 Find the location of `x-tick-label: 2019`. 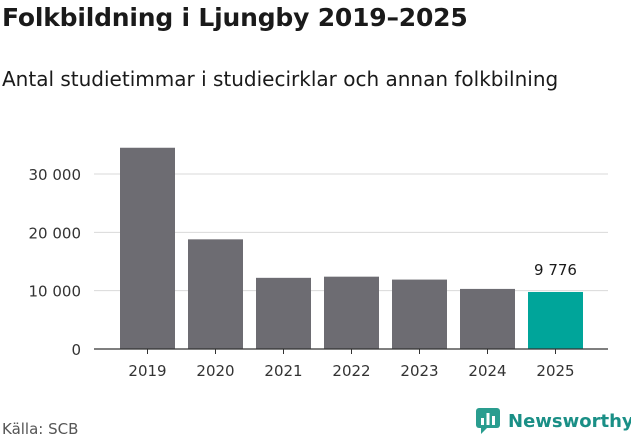

x-tick-label: 2019 is located at coordinates (147, 371).